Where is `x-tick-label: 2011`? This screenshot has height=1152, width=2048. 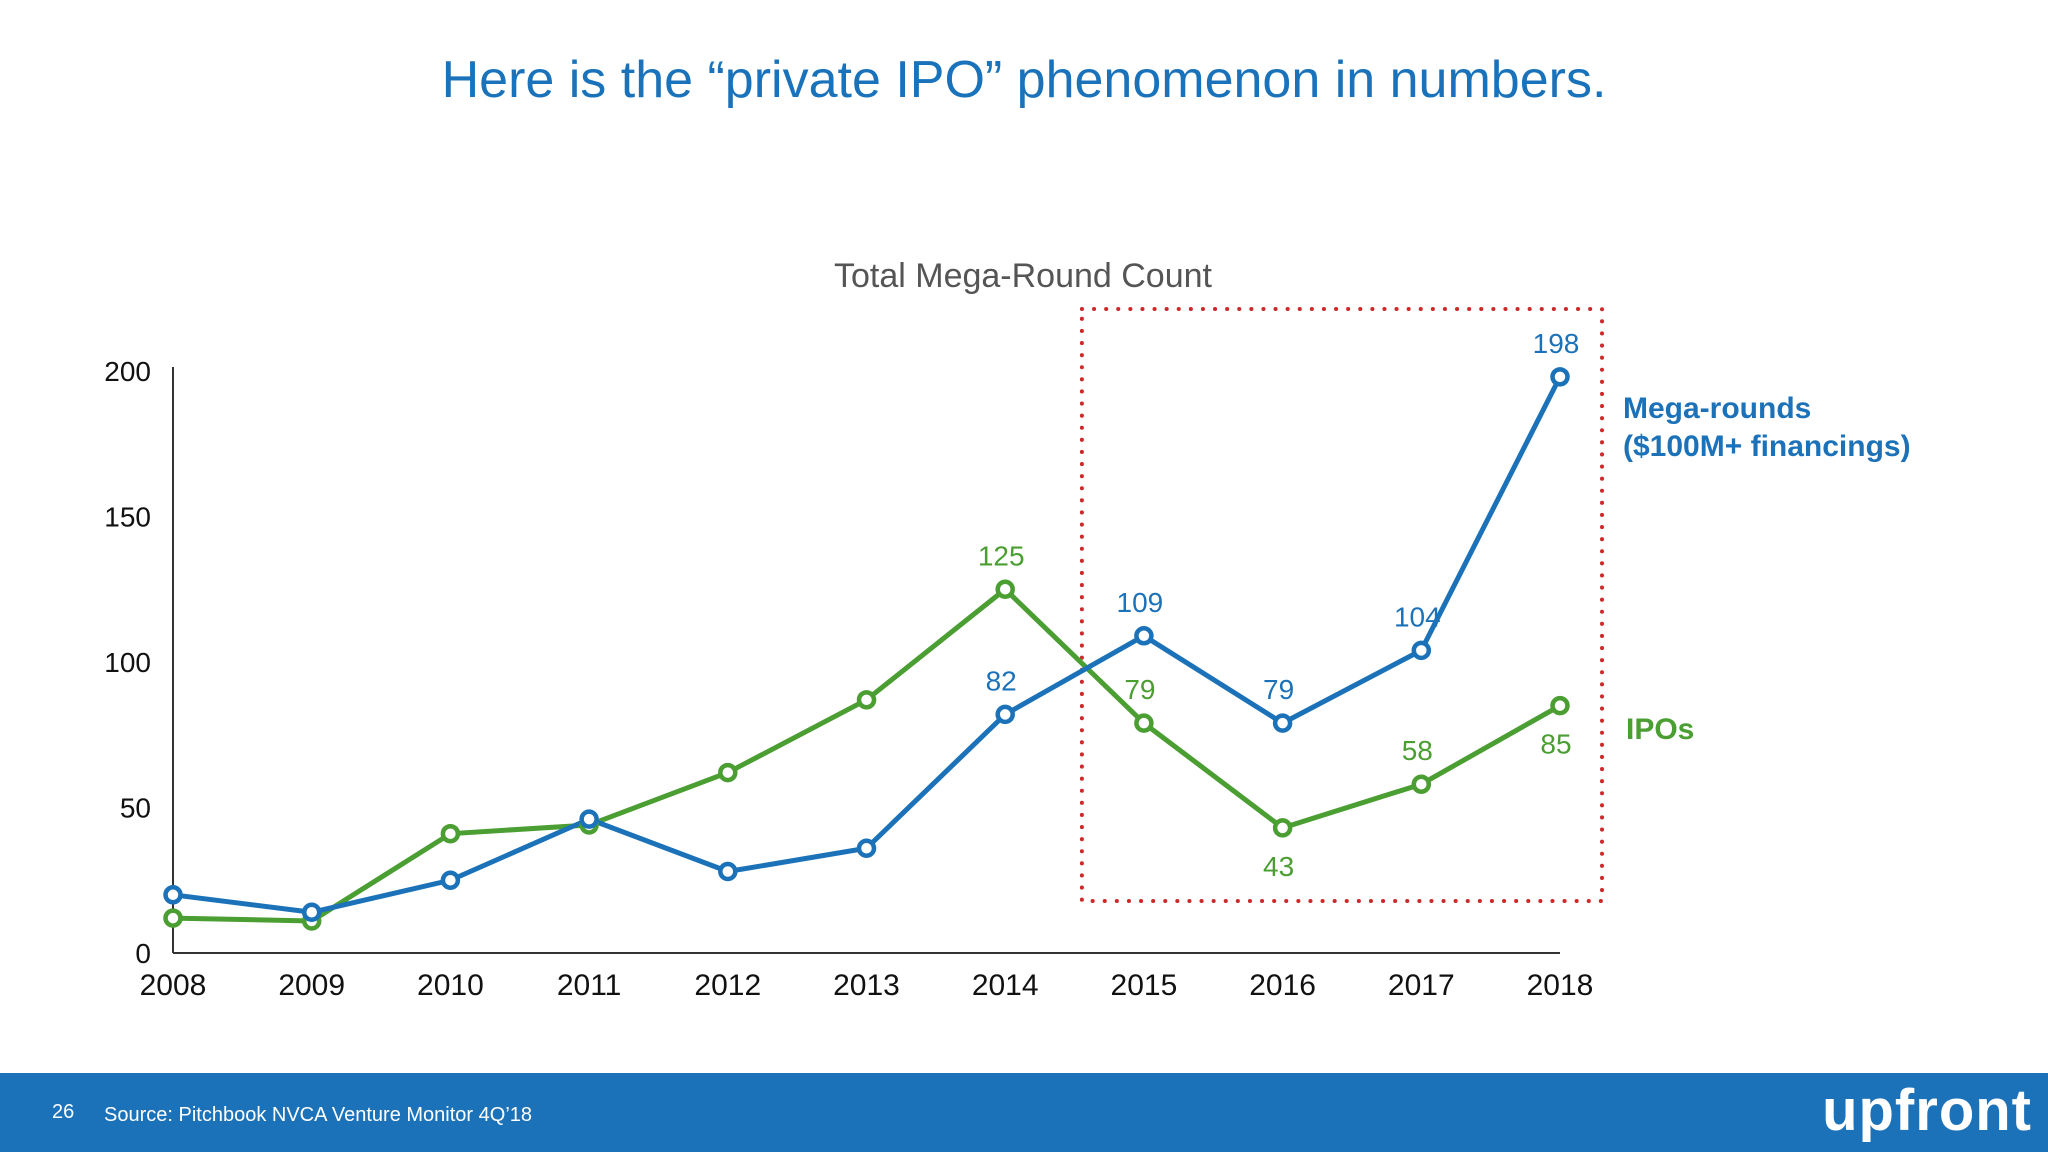 x-tick-label: 2011 is located at coordinates (589, 985).